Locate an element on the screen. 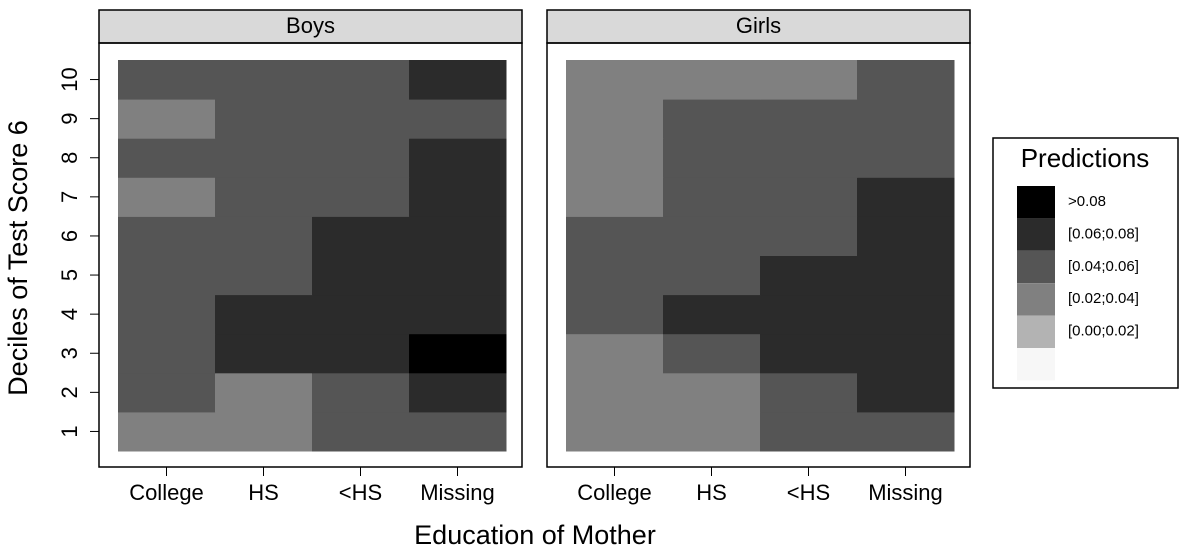  x-axis-title: Education of Mother is located at coordinates (535, 535).